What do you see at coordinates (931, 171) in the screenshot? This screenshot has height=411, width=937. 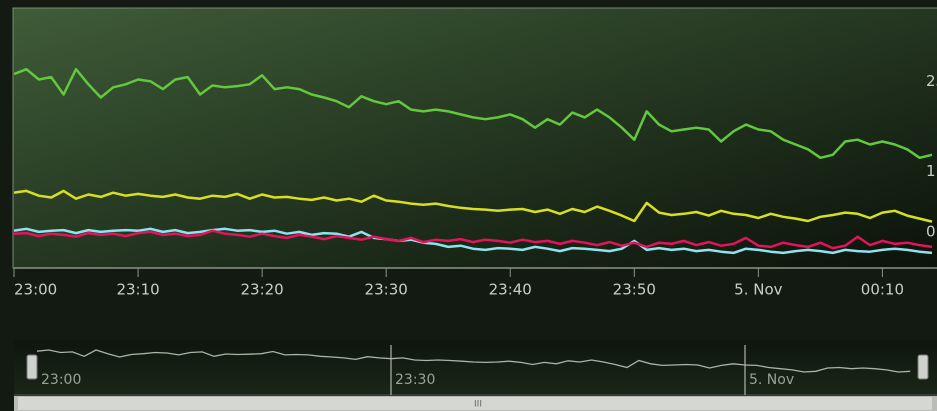 I see `y-tick-label: 1` at bounding box center [931, 171].